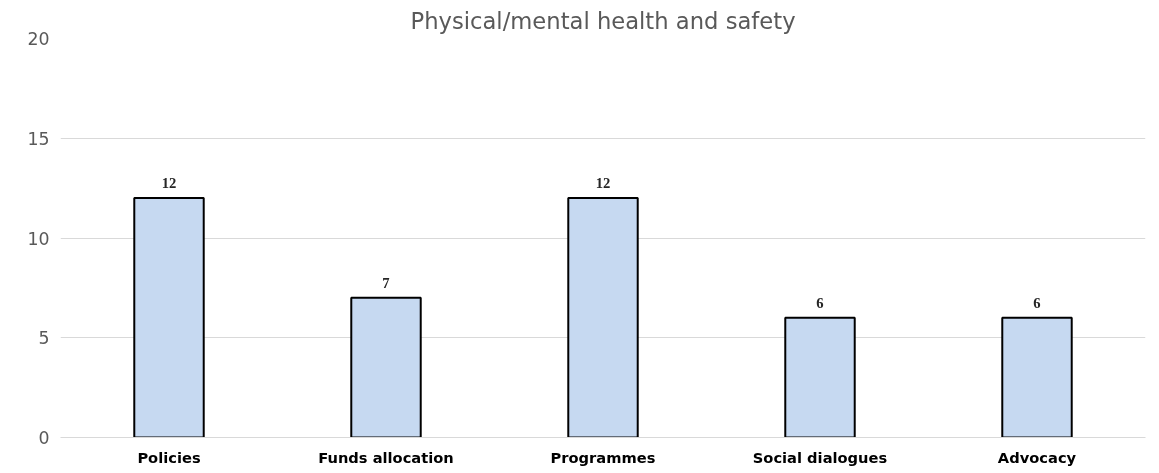  I want to click on data-label: 7, so click(386, 282).